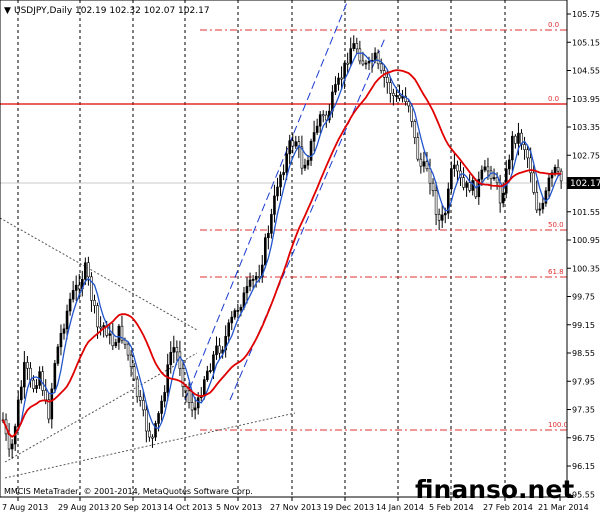 This screenshot has width=600, height=514. I want to click on price-tick-label: 102.75, so click(586, 155).